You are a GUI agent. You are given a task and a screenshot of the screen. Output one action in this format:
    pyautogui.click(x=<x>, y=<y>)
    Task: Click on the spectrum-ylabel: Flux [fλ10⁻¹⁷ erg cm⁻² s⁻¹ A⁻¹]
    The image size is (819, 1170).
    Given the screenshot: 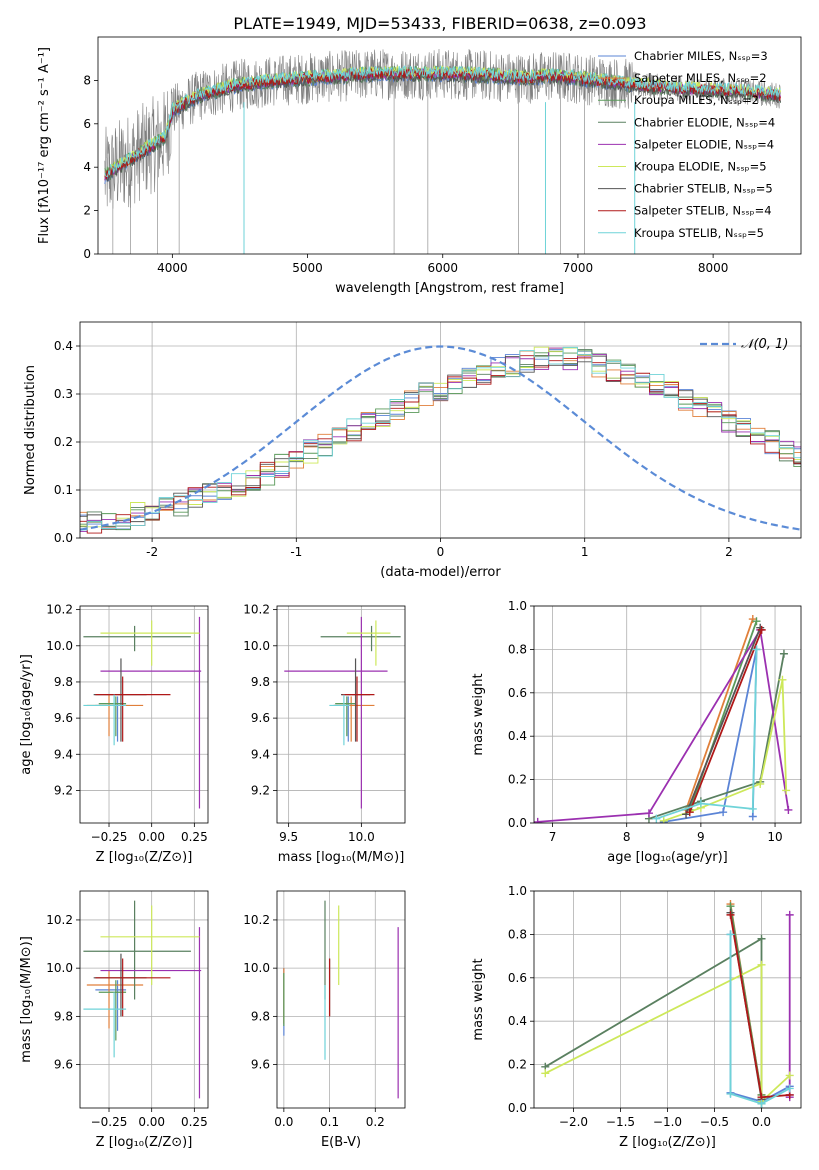 What is the action you would take?
    pyautogui.click(x=44, y=145)
    